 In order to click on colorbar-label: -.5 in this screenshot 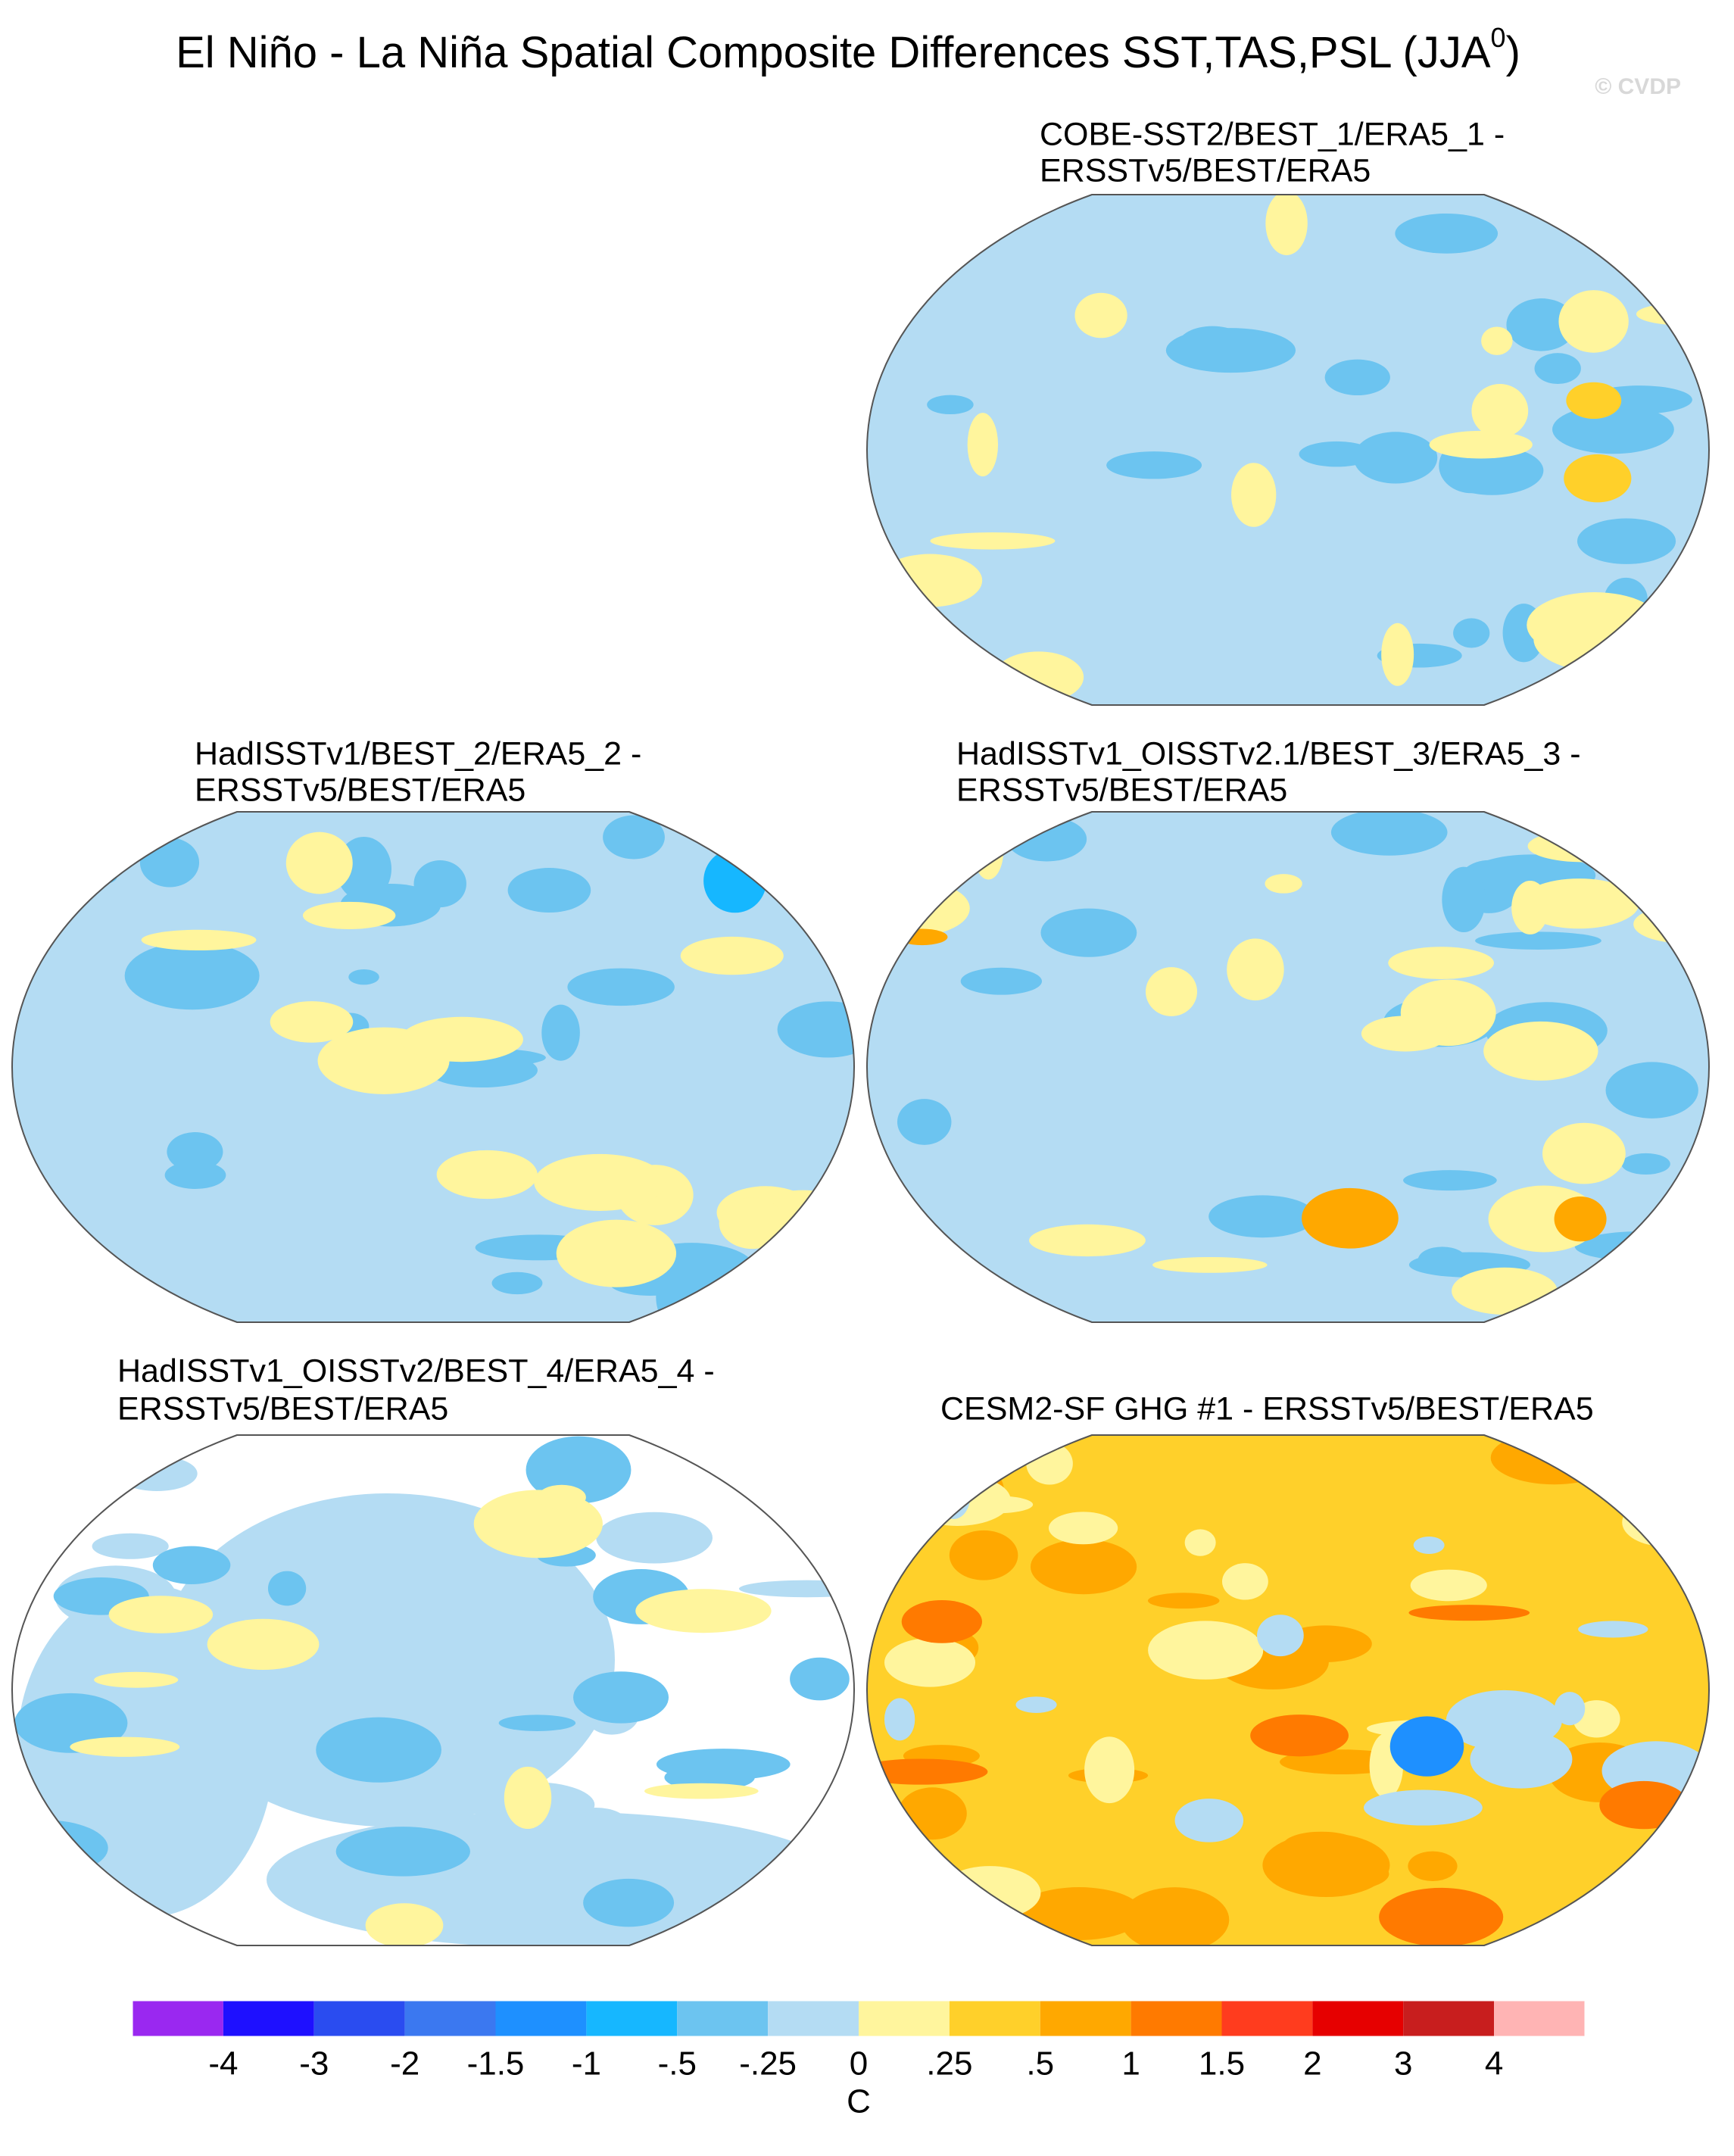, I will do `click(678, 2064)`.